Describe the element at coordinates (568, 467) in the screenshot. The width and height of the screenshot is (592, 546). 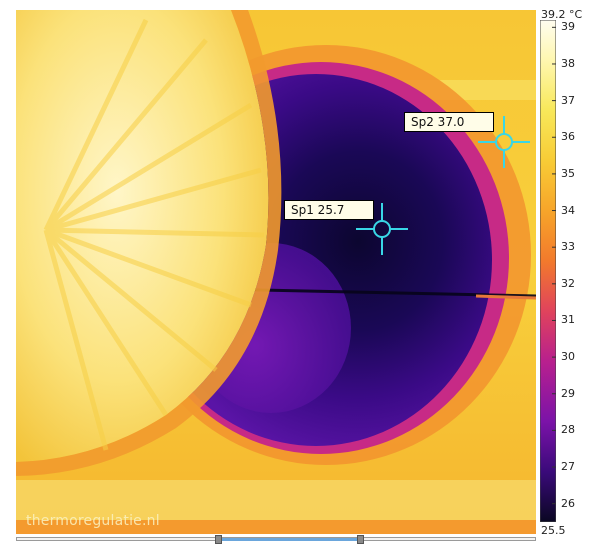
I see `colorbar-tick-label: 27` at that location.